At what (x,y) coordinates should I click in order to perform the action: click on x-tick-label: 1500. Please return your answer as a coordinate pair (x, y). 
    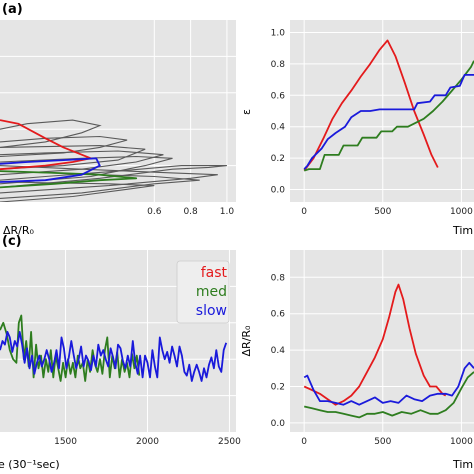
    Looking at the image, I should click on (65, 442).